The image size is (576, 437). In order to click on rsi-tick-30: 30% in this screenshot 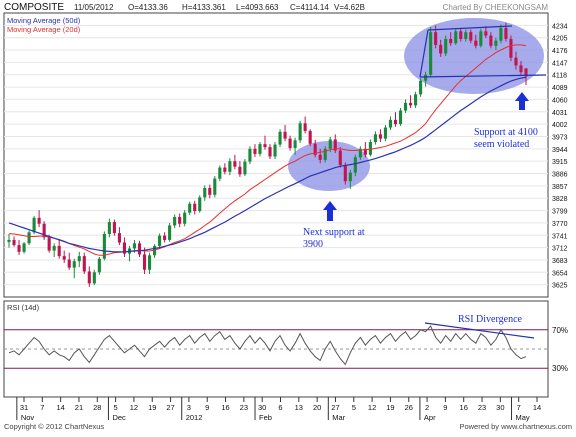, I will do `click(560, 368)`.